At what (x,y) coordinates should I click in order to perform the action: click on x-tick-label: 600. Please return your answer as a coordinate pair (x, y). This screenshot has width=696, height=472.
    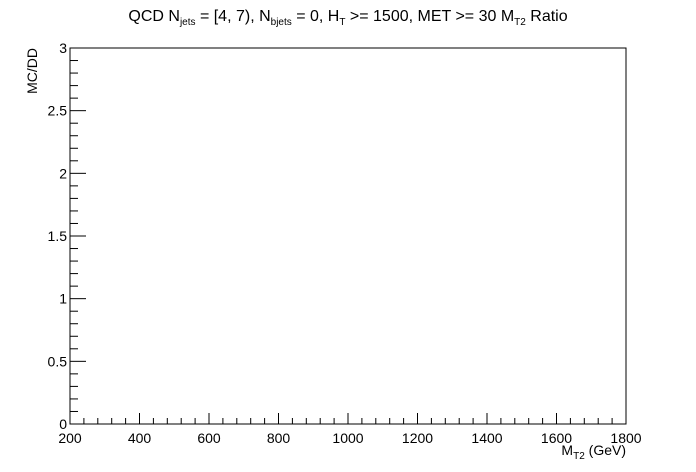
    Looking at the image, I should click on (209, 438).